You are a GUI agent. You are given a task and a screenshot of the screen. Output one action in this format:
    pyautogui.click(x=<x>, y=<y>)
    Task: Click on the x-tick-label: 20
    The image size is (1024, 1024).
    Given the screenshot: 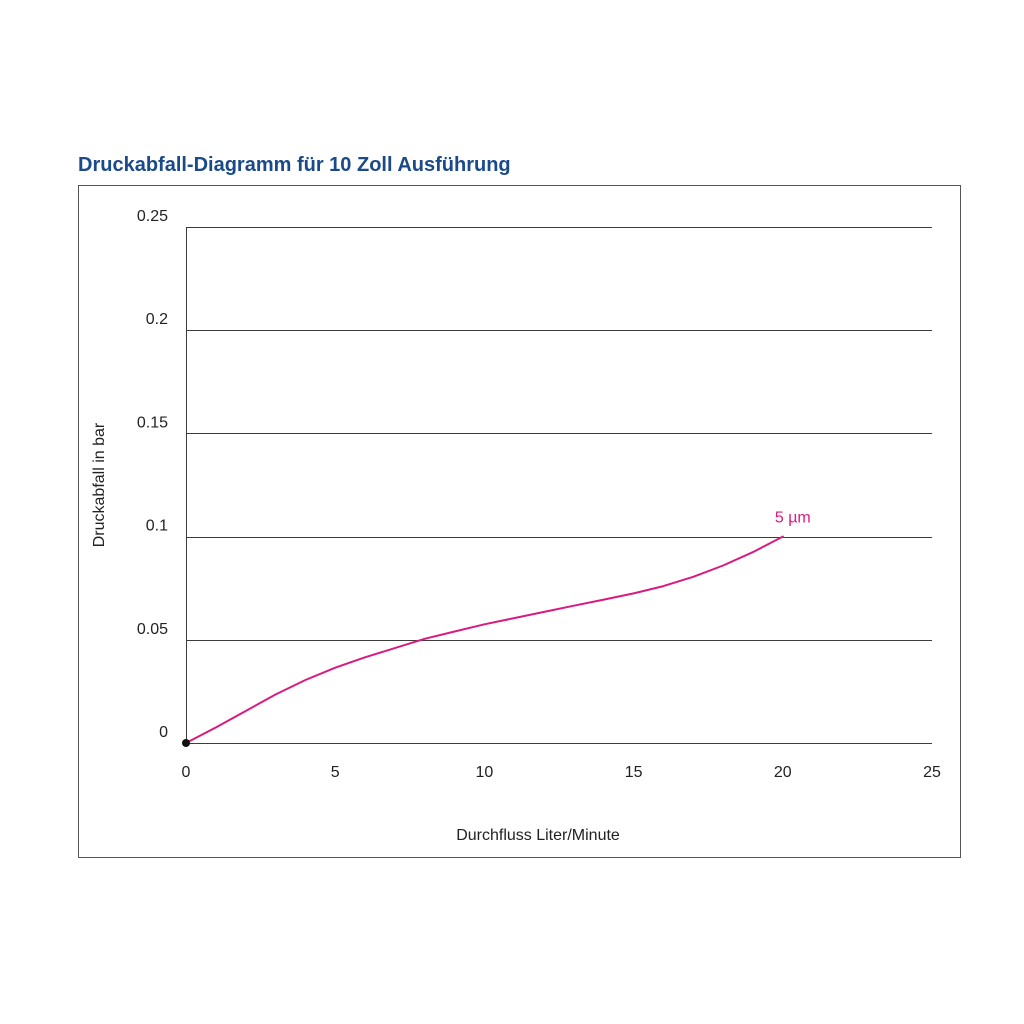 What is the action you would take?
    pyautogui.click(x=783, y=772)
    